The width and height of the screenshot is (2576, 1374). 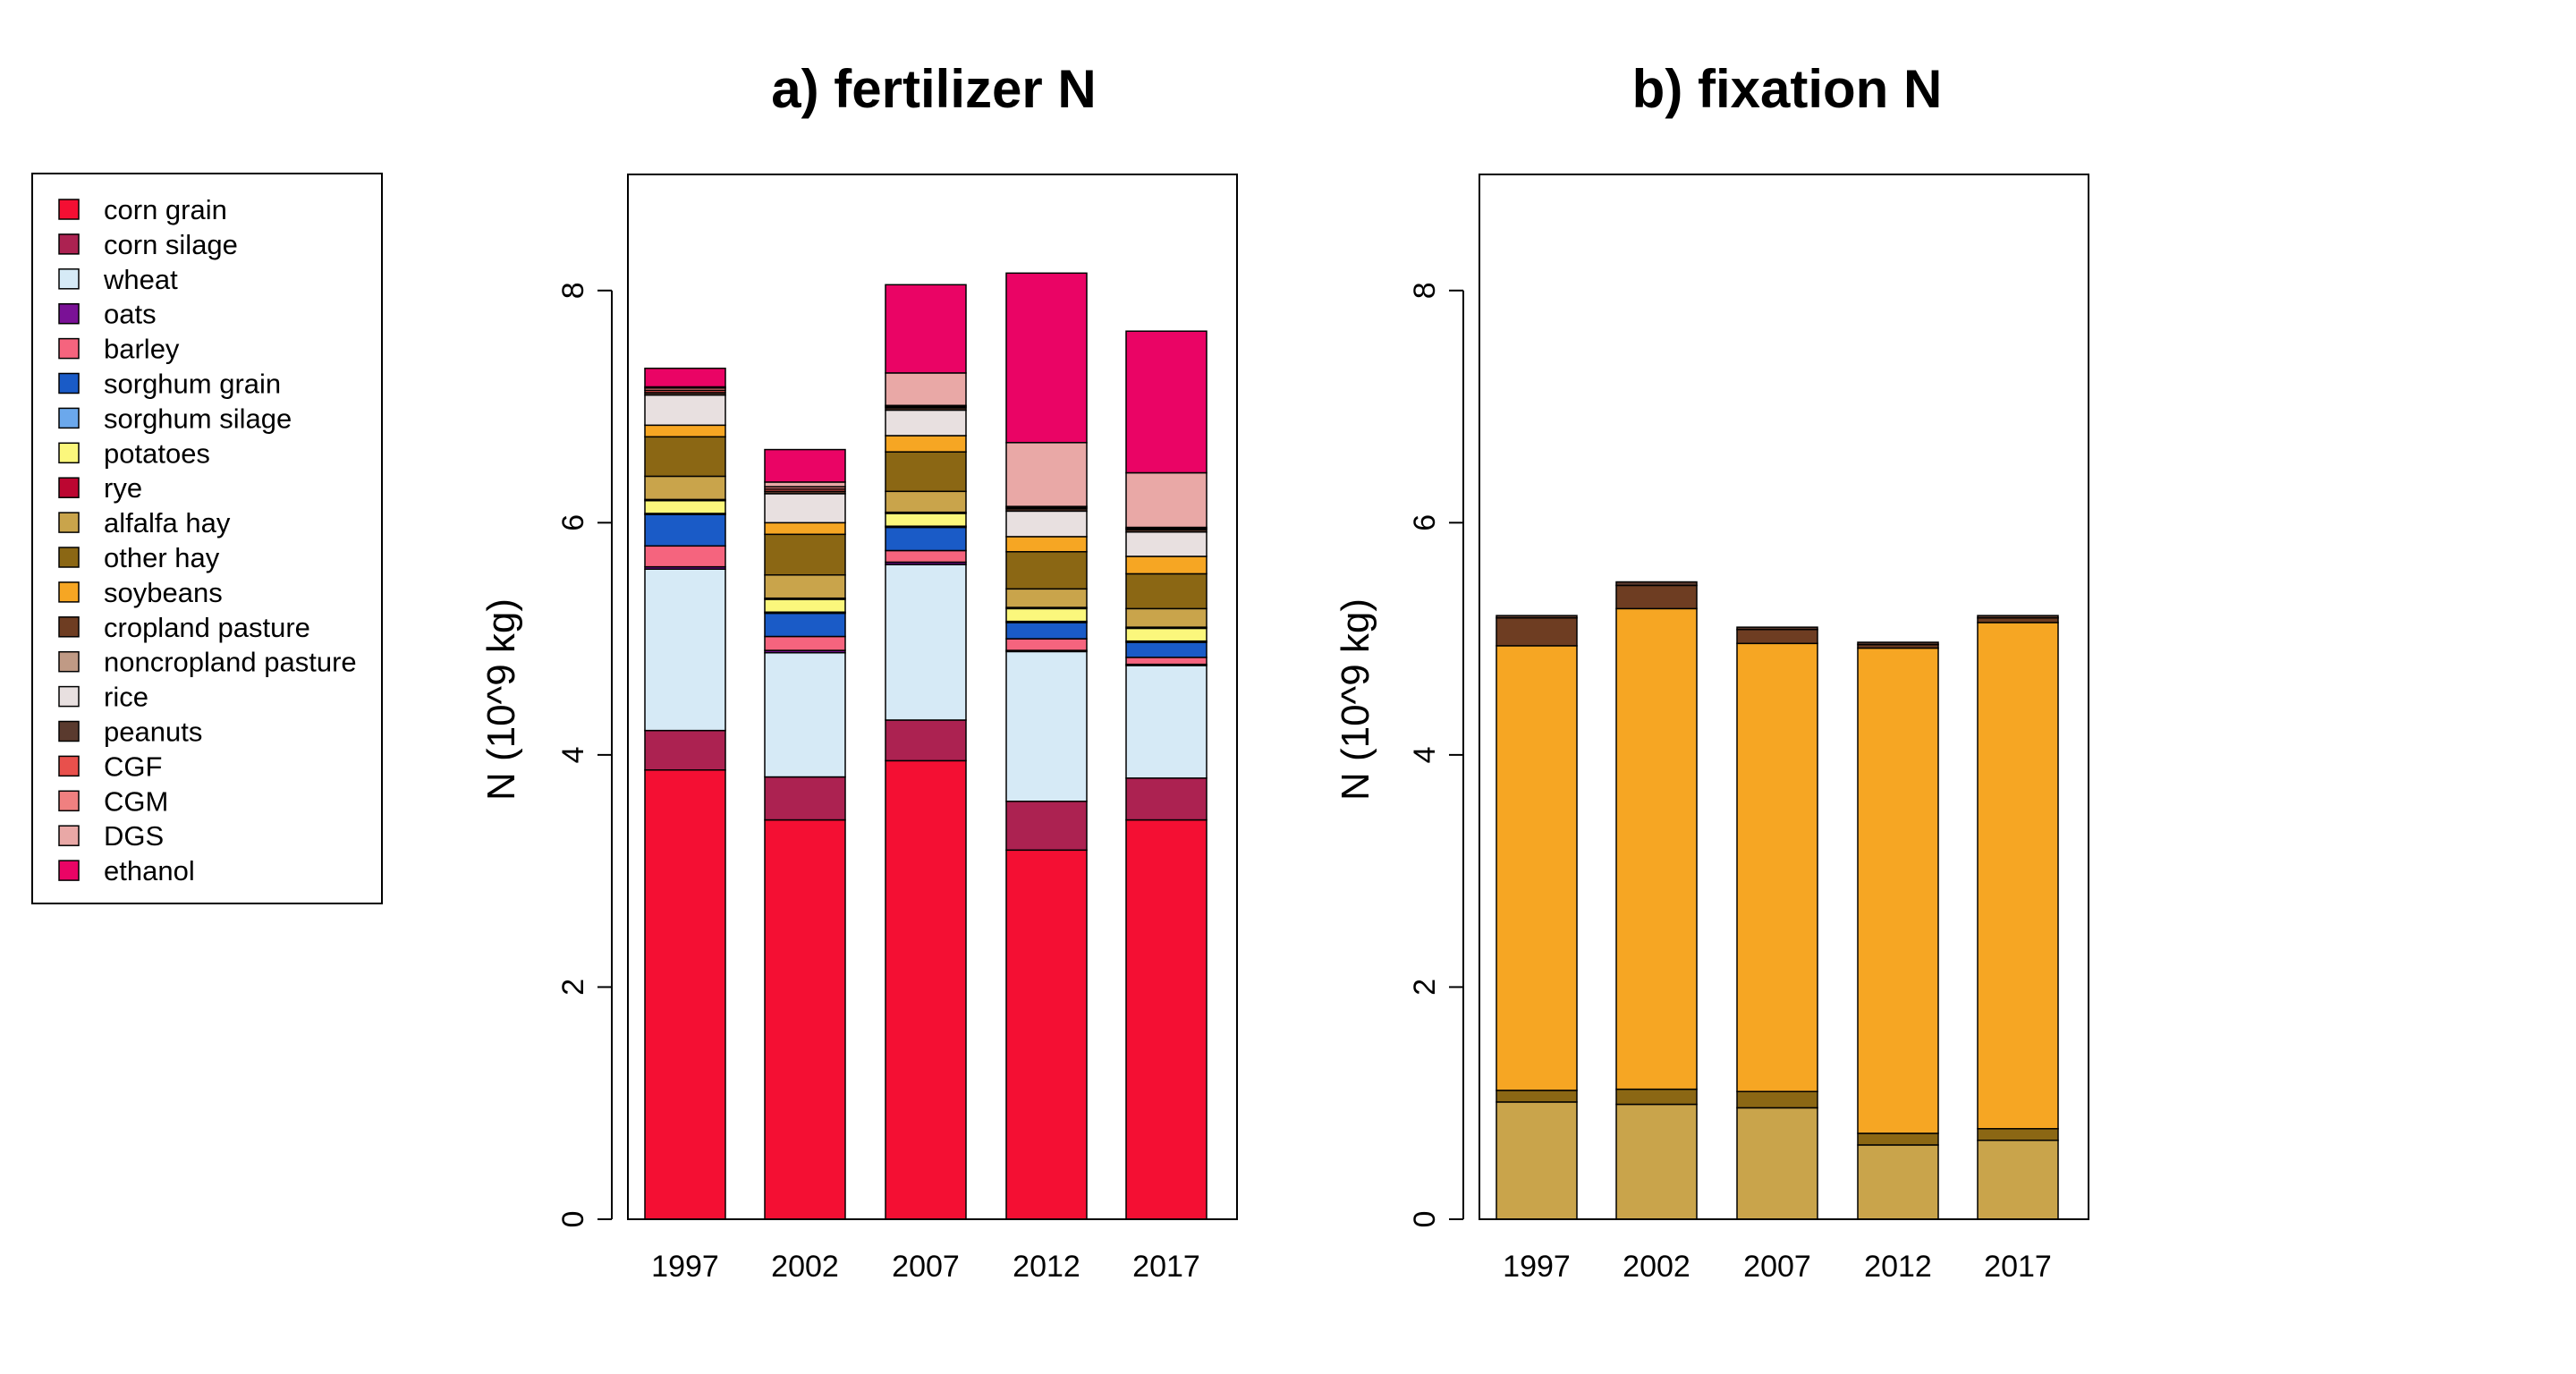 I want to click on x-axis-labels: 1997 2002 2007 2012 2017, so click(x=925, y=1267).